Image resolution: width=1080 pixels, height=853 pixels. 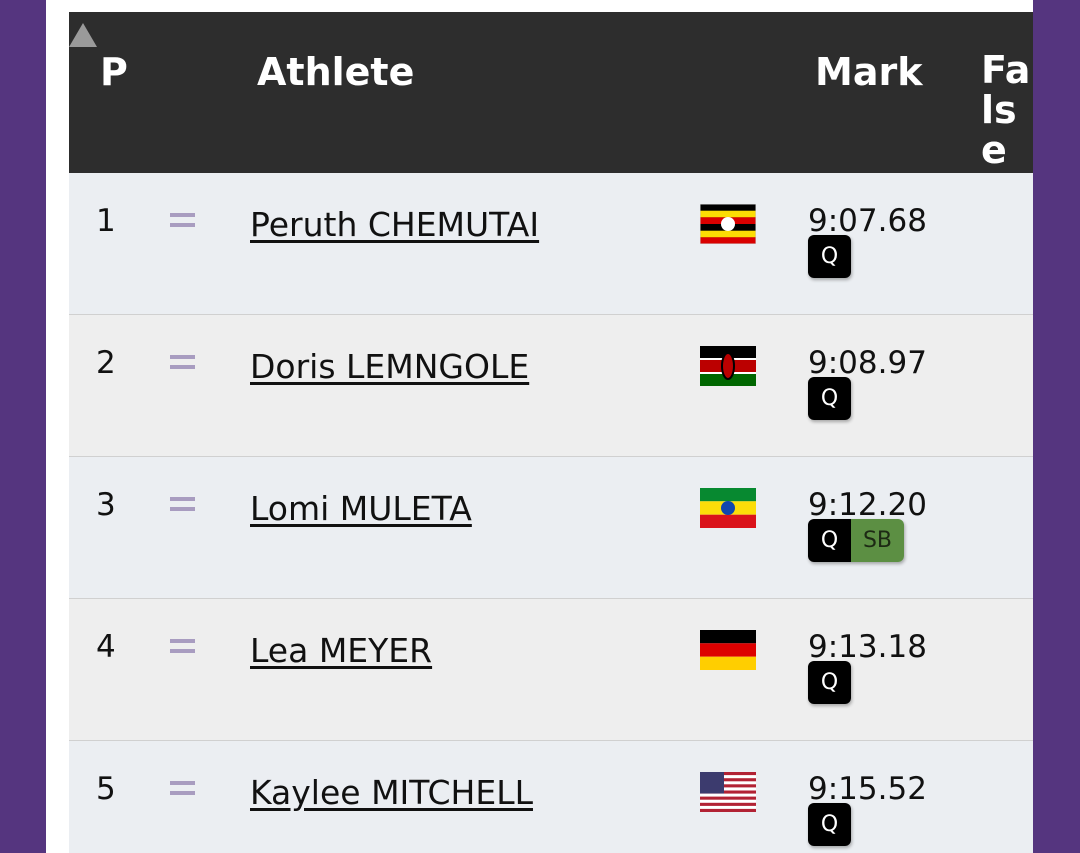 I want to click on header-position: P, so click(x=114, y=72).